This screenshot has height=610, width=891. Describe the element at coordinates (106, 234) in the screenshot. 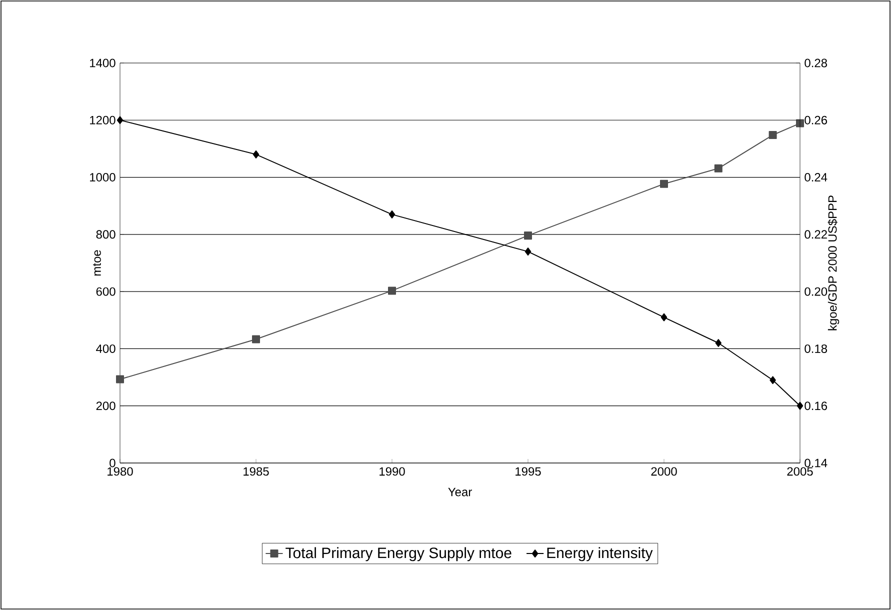

I see `y-tick-label: 800` at that location.